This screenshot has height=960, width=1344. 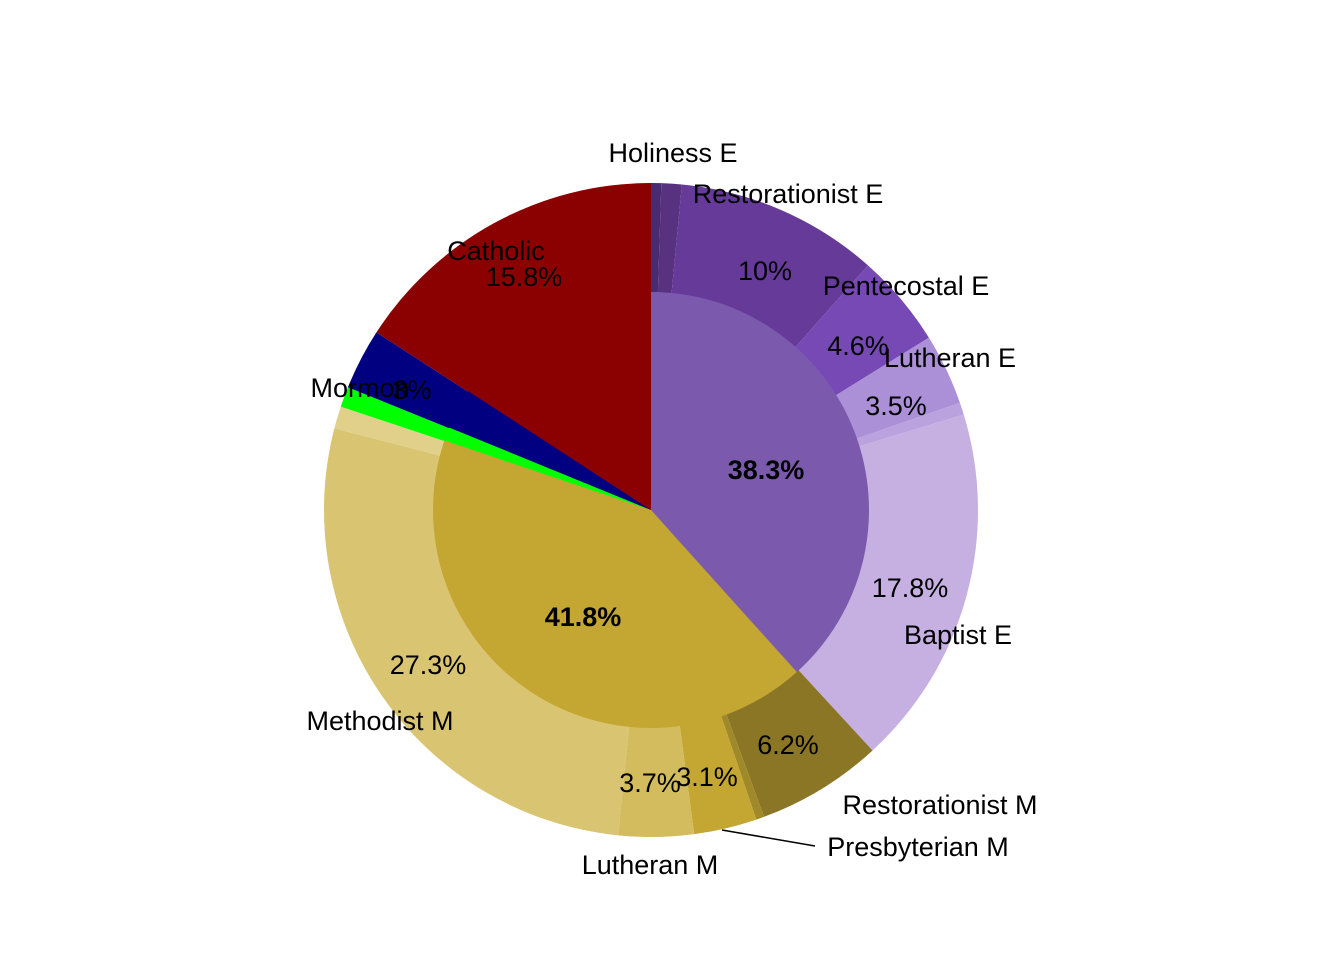 What do you see at coordinates (524, 277) in the screenshot?
I see `value-label-15-8: 15.8%` at bounding box center [524, 277].